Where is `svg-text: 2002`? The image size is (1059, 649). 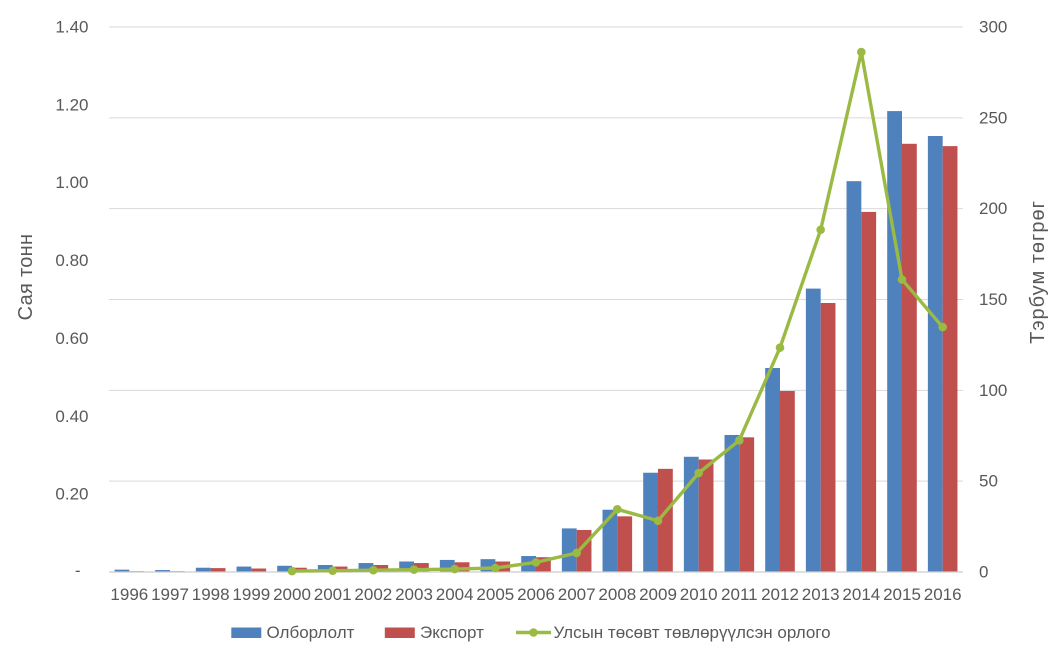 svg-text: 2002 is located at coordinates (373, 594).